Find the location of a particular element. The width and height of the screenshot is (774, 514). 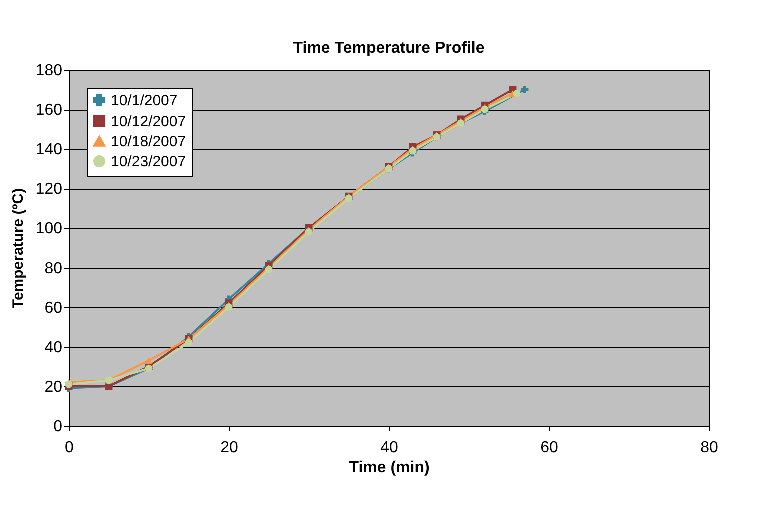

legend-label: 10/1/2007 is located at coordinates (144, 101).